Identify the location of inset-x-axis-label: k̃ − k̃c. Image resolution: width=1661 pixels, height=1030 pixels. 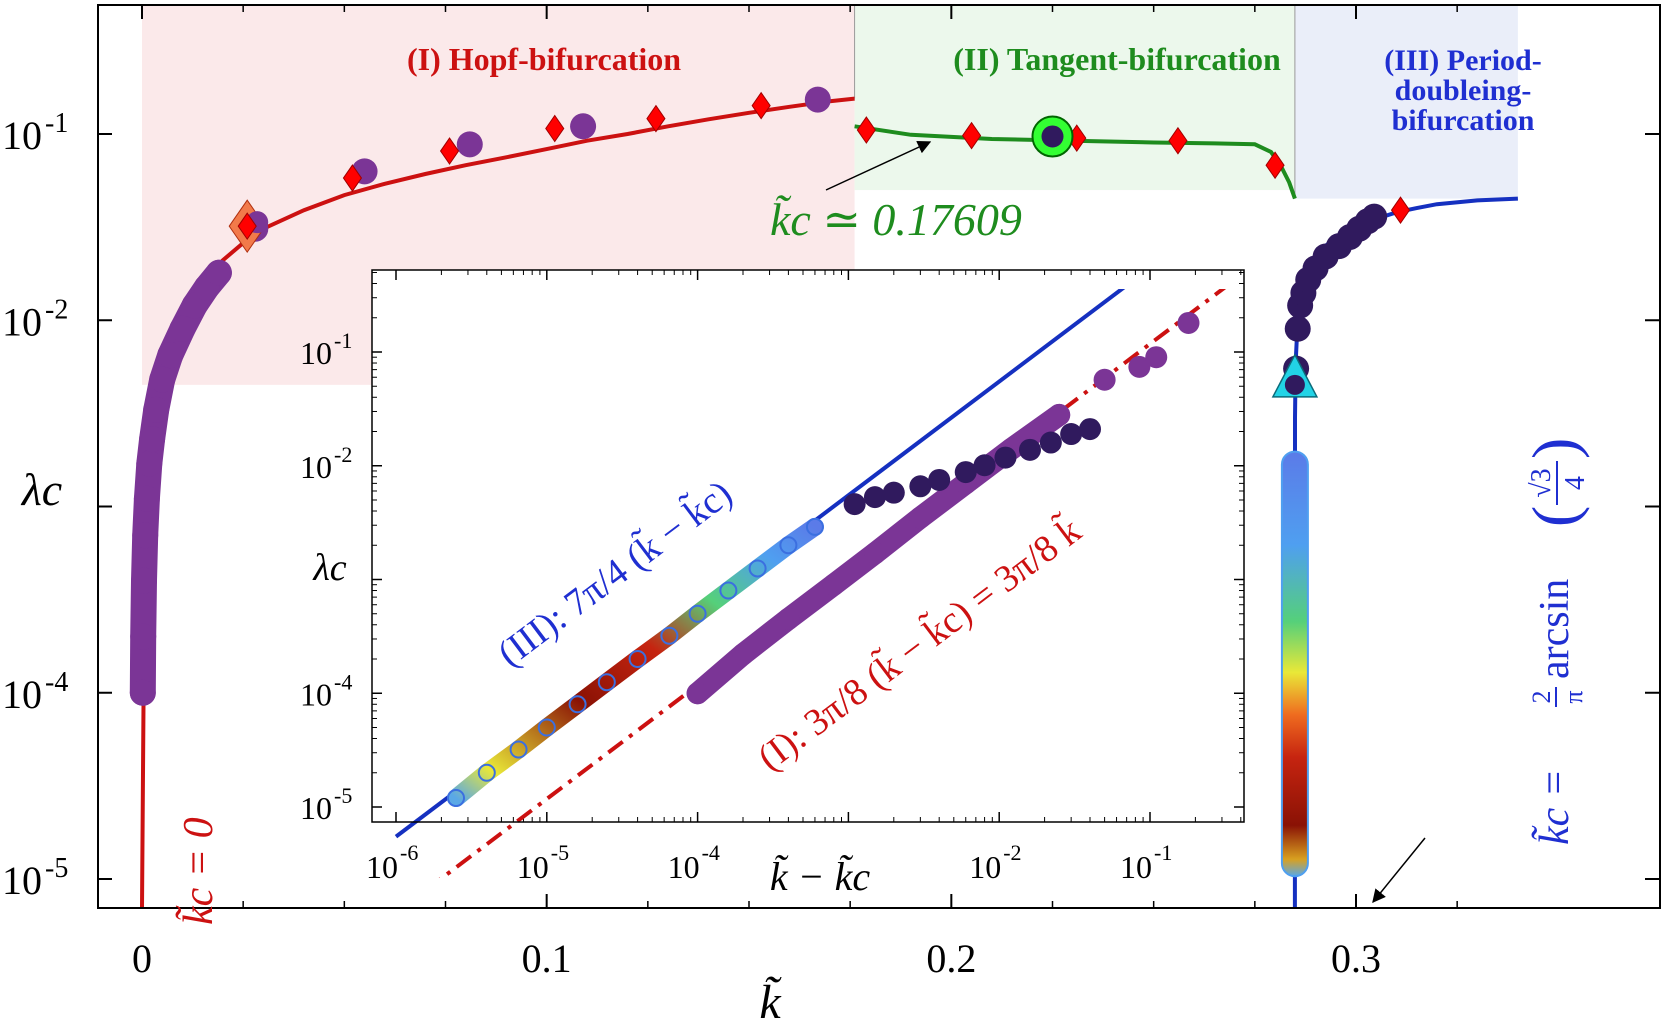
(820, 876).